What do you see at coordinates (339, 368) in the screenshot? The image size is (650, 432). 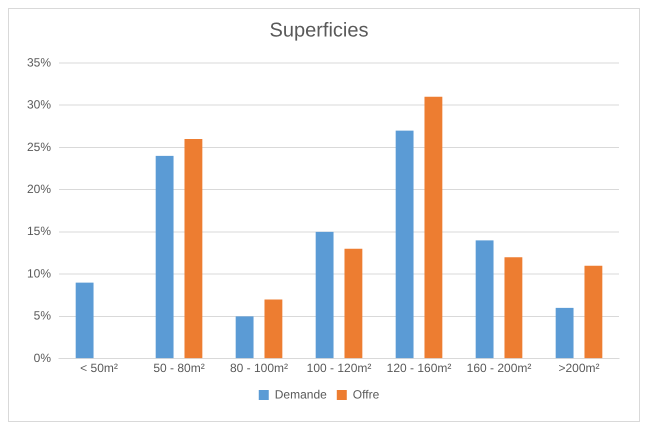 I see `x-tick-label: 100 - 120m²` at bounding box center [339, 368].